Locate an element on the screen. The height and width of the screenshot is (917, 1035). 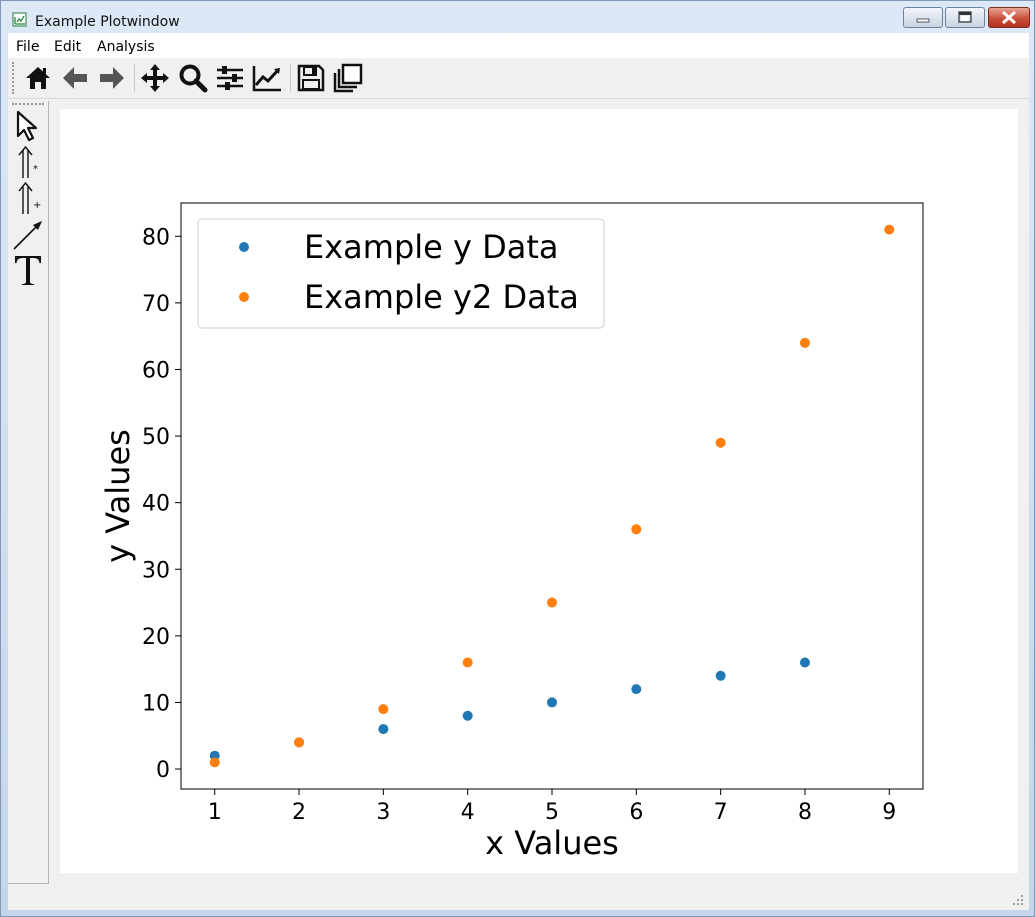
configure-subplots-icon is located at coordinates (230, 78).